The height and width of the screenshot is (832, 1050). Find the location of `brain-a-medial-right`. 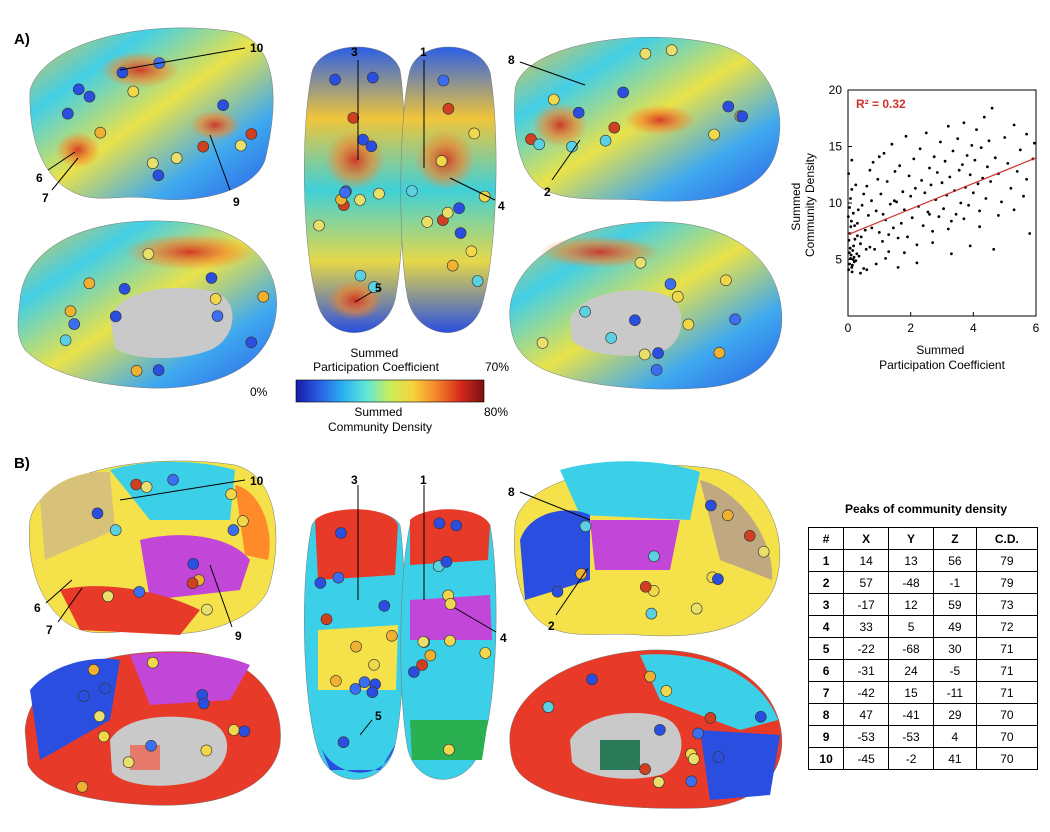

brain-a-medial-right is located at coordinates (646, 305).